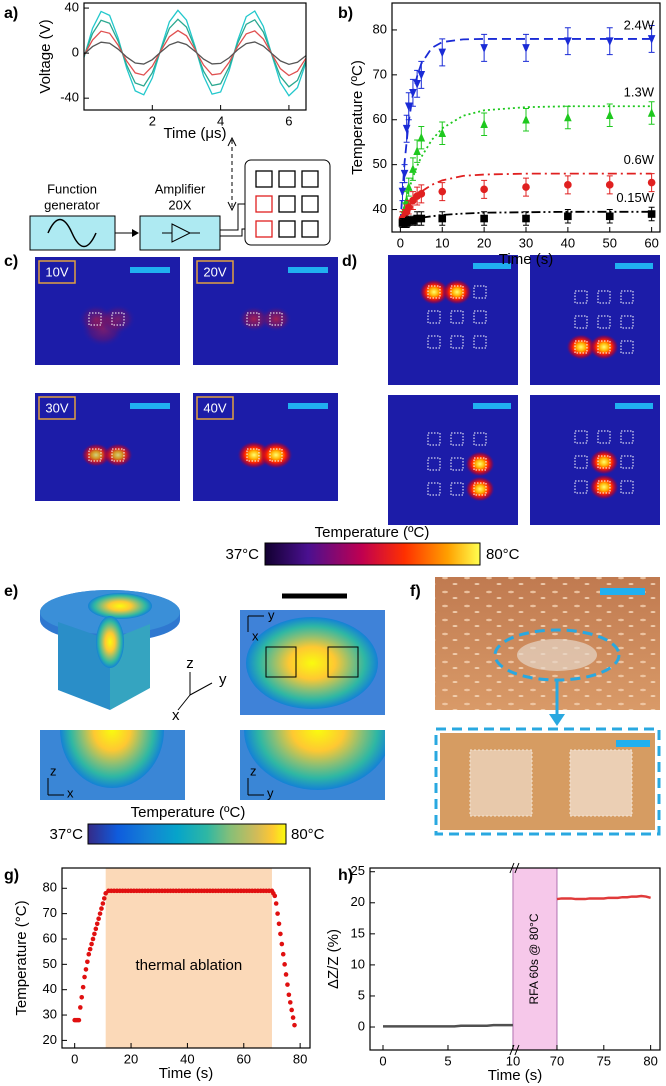 The image size is (666, 1086). What do you see at coordinates (639, 92) in the screenshot?
I see `series-label: 1.3W` at bounding box center [639, 92].